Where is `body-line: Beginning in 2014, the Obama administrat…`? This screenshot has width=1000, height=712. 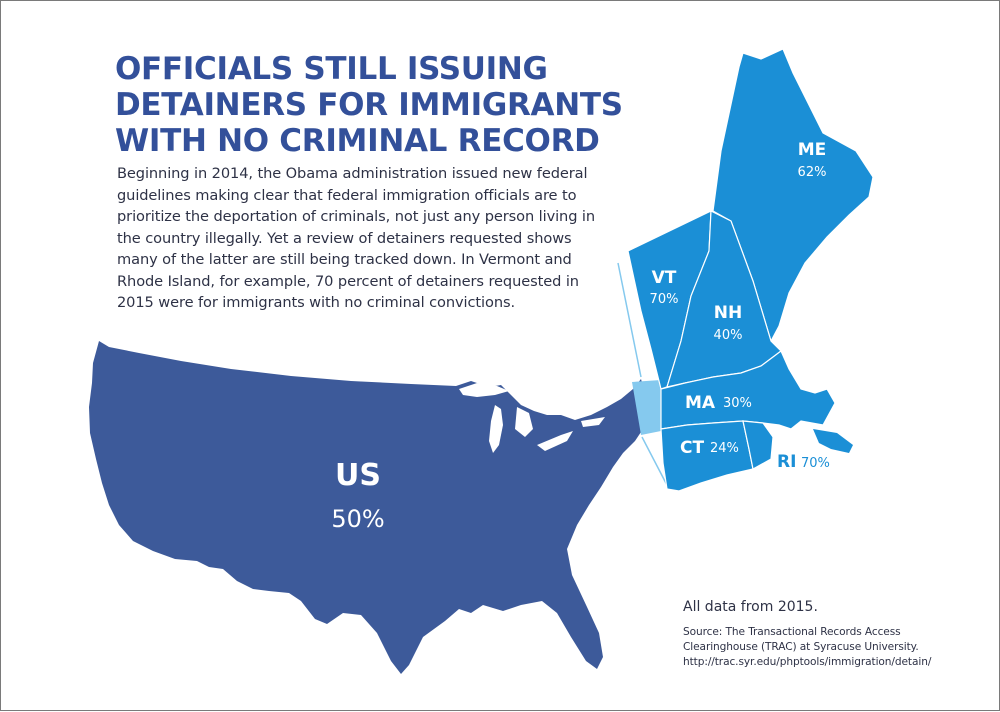
body-line: Beginning in 2014, the Obama administrat… is located at coordinates (352, 173).